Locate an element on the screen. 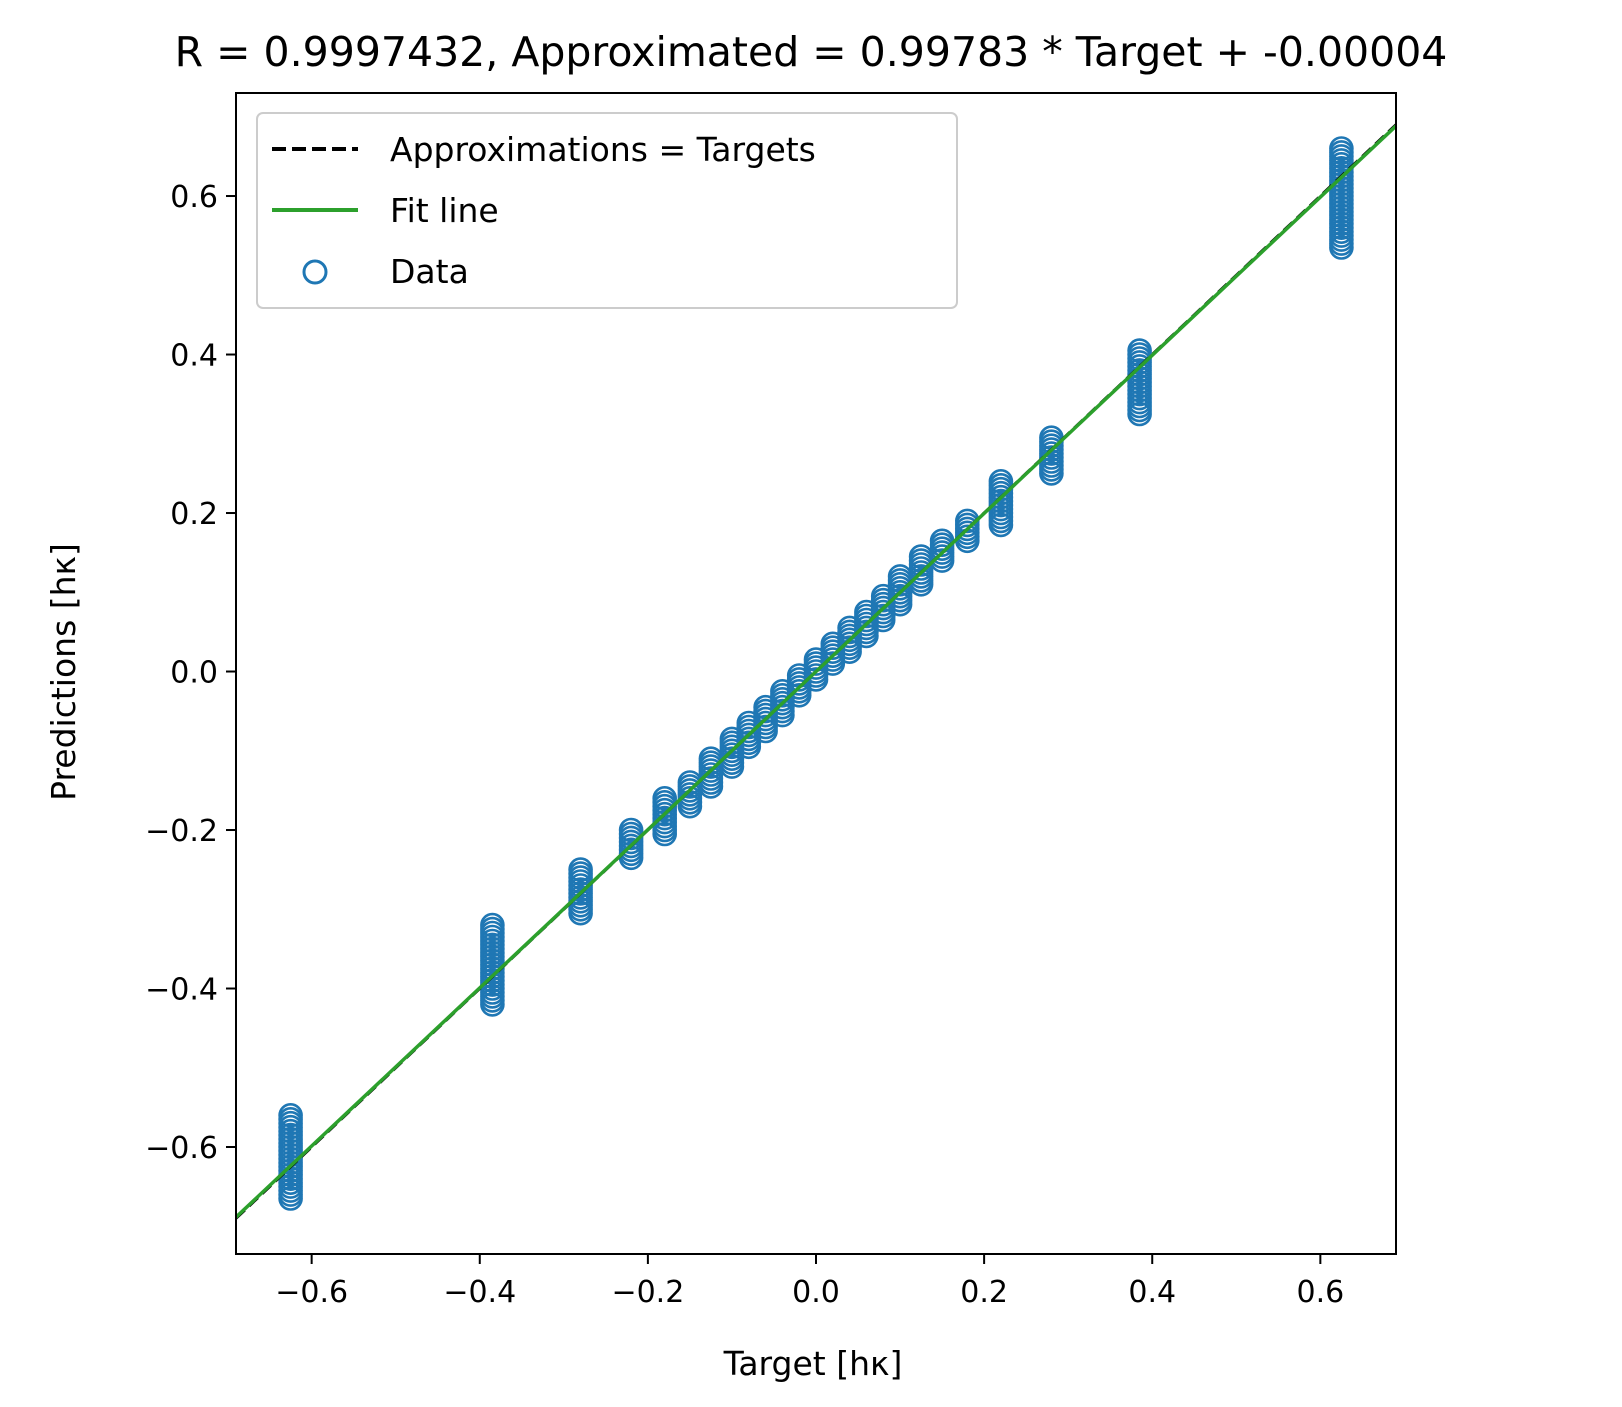  legend-box is located at coordinates (607, 210).